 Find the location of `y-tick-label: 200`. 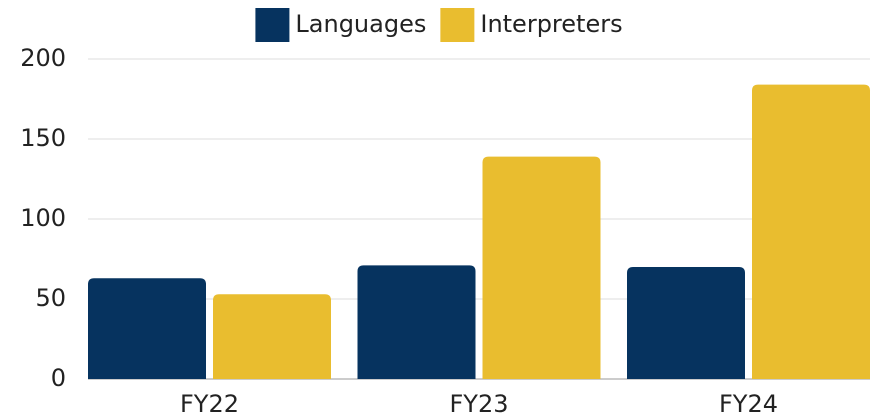

y-tick-label: 200 is located at coordinates (43, 58).